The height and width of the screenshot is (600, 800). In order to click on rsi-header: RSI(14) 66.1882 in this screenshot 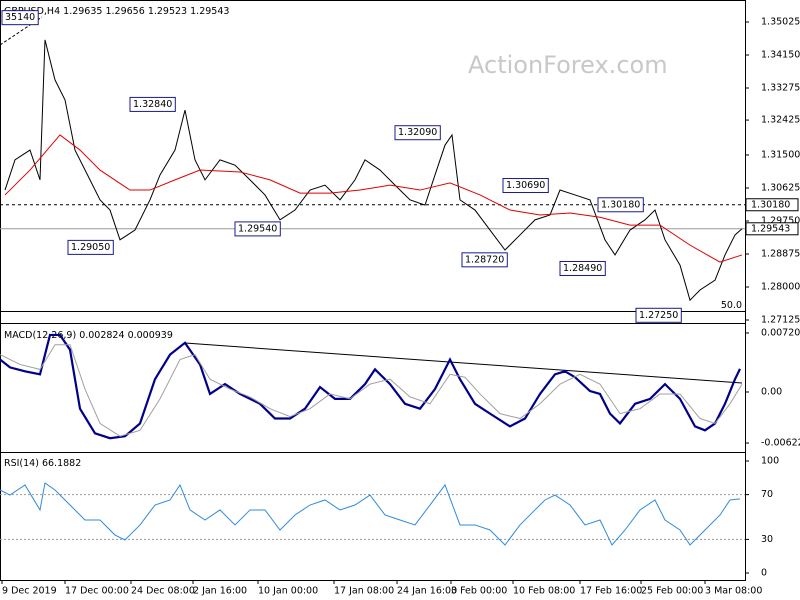, I will do `click(42, 463)`.